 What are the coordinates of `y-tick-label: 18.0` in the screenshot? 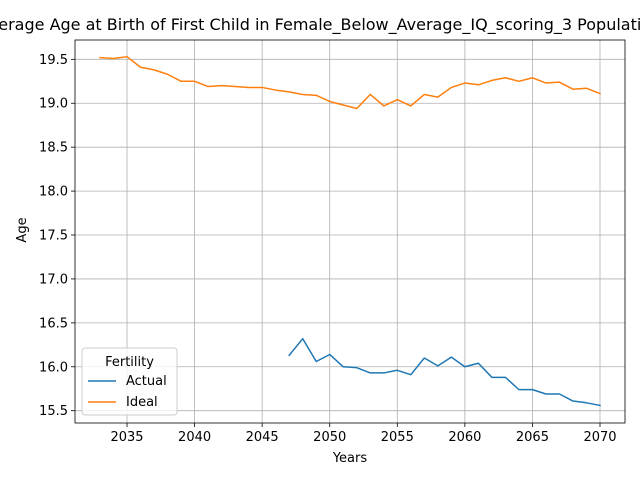 It's located at (53, 192).